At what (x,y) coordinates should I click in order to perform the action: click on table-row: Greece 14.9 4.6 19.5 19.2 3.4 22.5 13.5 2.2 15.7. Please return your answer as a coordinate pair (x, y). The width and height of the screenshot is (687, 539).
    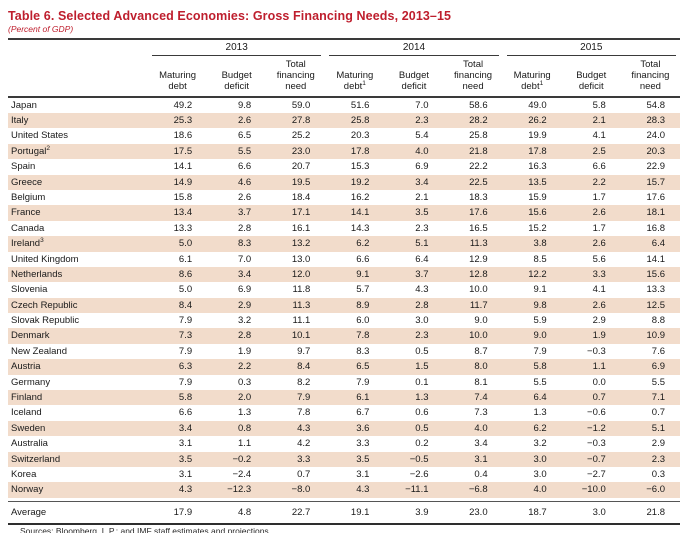
    Looking at the image, I should click on (344, 182).